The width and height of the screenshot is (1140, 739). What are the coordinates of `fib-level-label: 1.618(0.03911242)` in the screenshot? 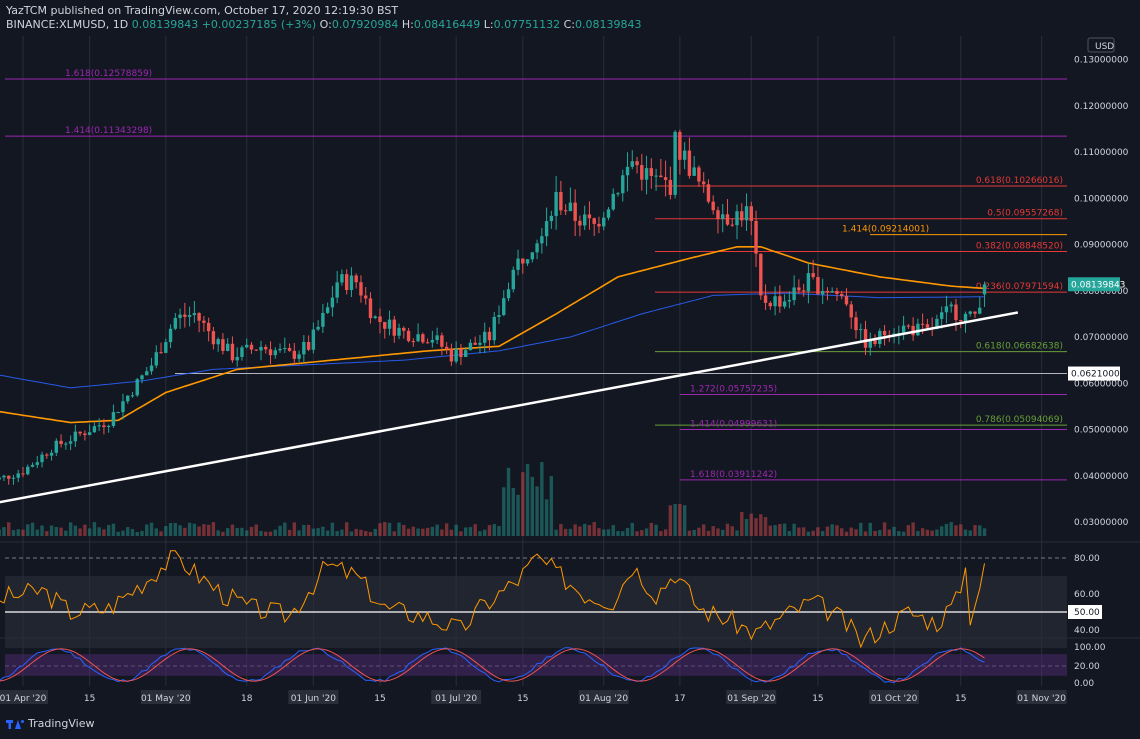 It's located at (733, 475).